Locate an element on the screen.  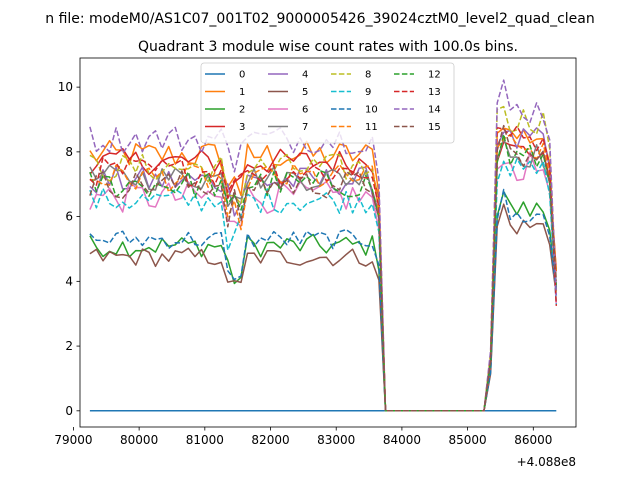
legend-label-2: 2 is located at coordinates (242, 110).